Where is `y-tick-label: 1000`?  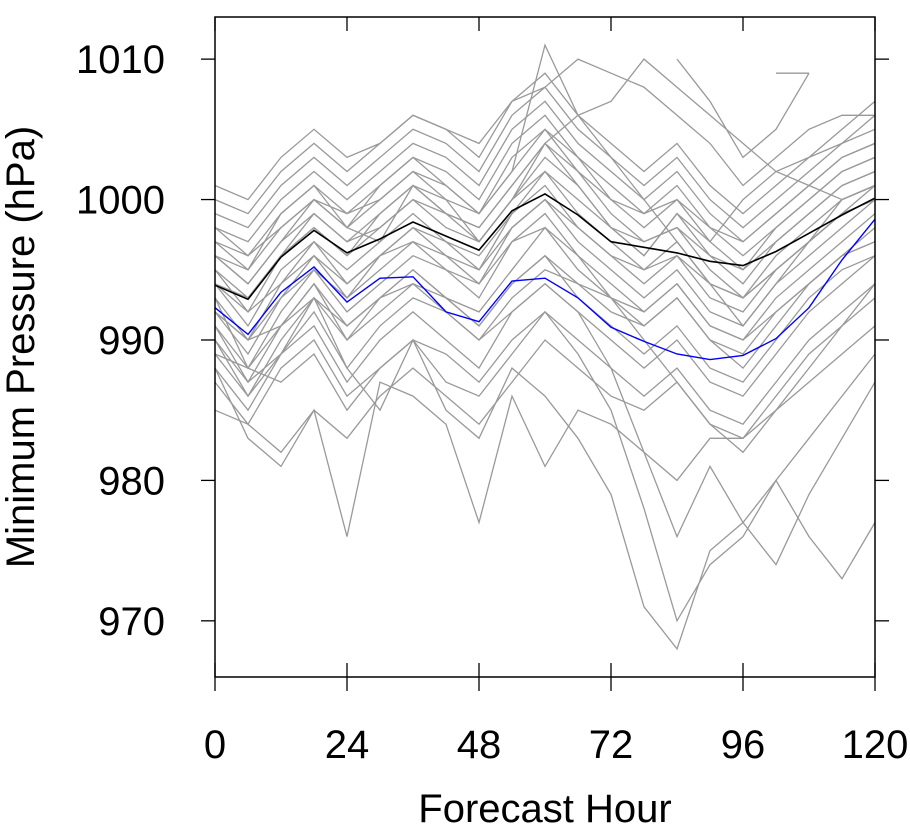 y-tick-label: 1000 is located at coordinates (120, 201).